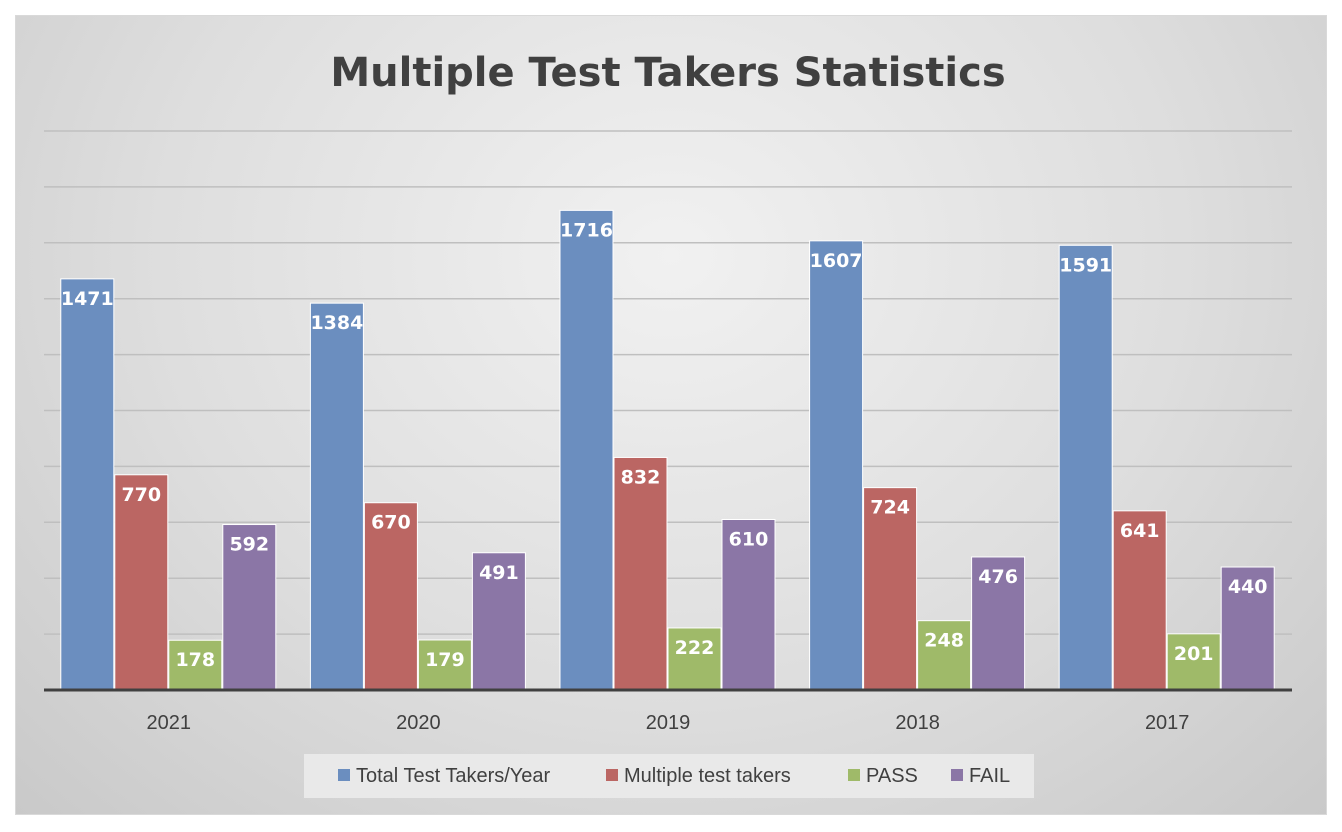 This screenshot has height=832, width=1342. I want to click on data-label: 1384, so click(336, 323).